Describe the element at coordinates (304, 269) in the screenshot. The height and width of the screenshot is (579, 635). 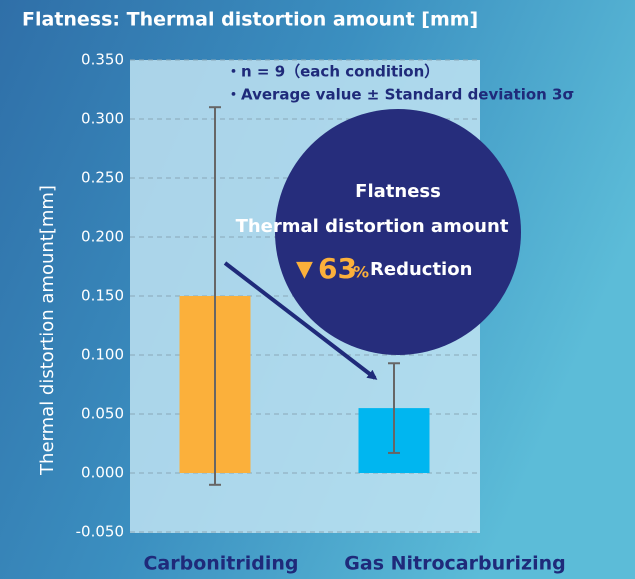
I see `badge-symbol: ▼` at that location.